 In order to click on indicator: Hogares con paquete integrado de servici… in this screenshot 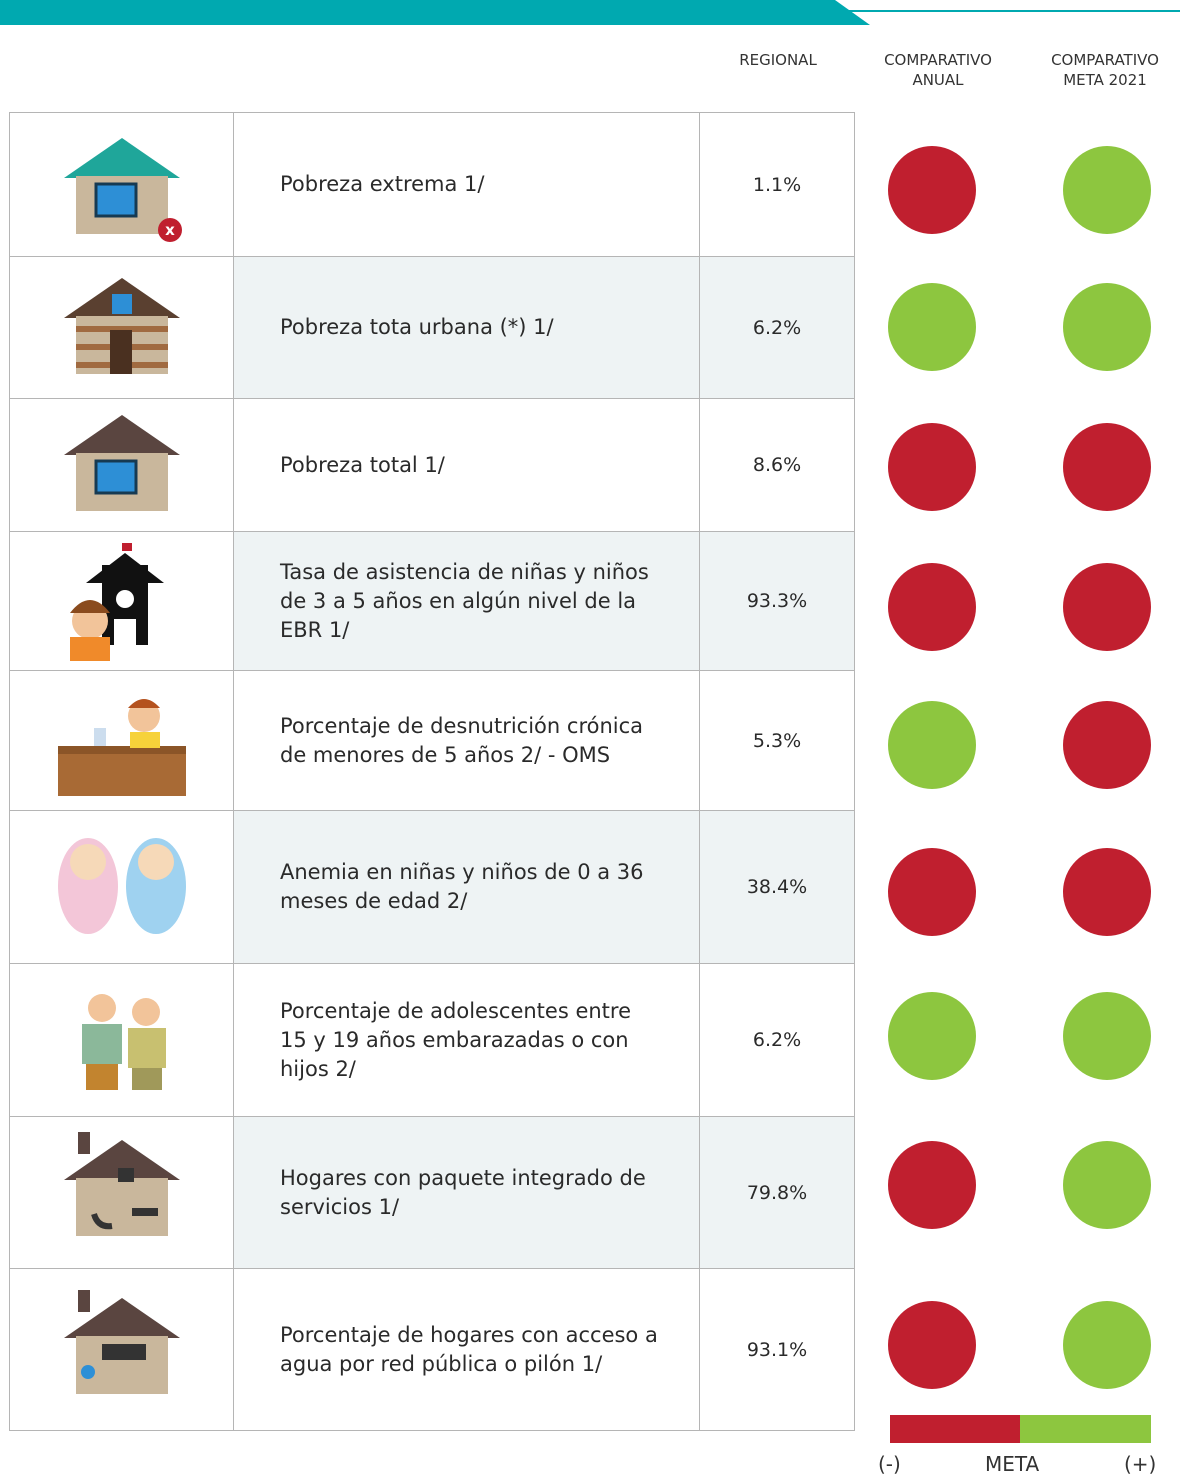, I will do `click(466, 1192)`.